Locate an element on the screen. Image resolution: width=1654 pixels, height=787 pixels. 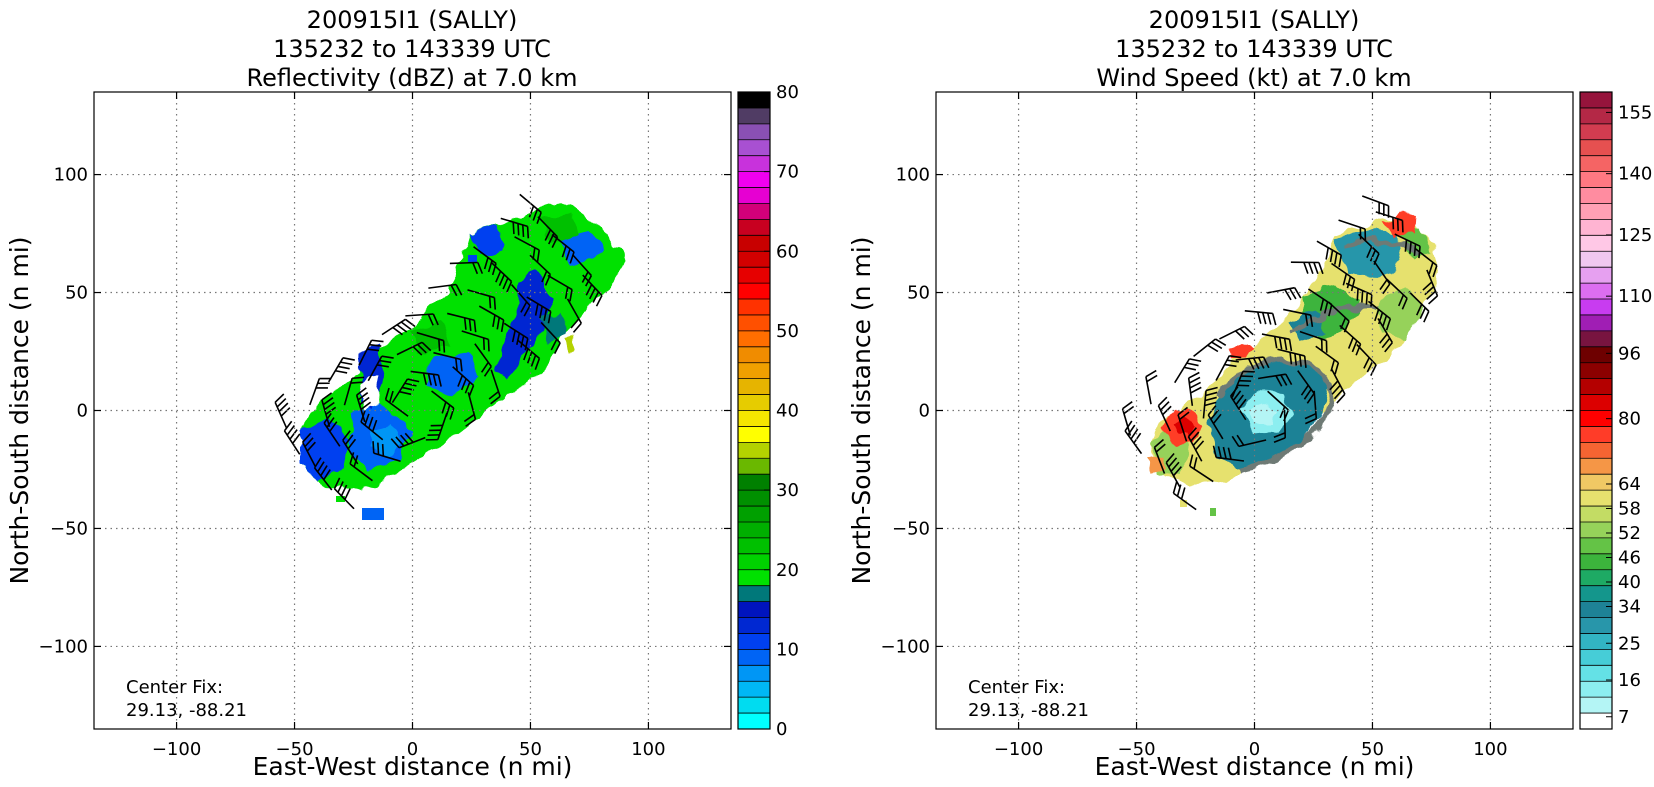
x-tick-label: 50 is located at coordinates (1372, 749).